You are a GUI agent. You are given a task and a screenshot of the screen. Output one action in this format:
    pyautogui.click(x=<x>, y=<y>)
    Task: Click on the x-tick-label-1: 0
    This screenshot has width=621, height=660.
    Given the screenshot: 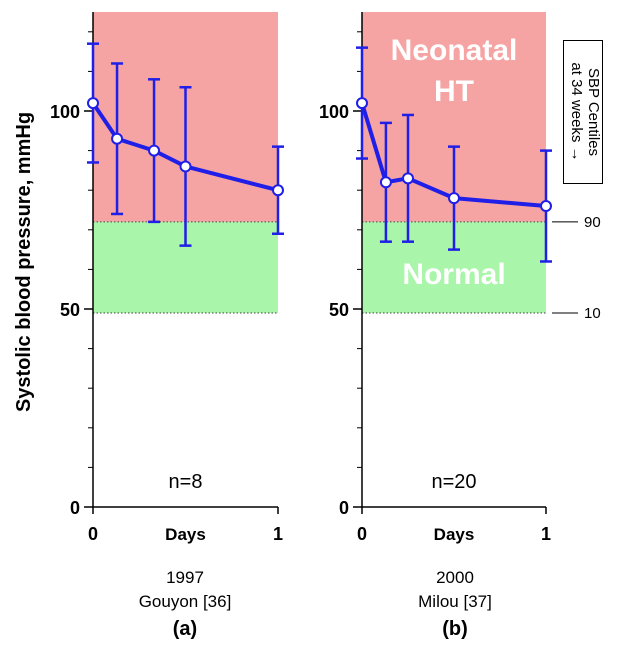 What is the action you would take?
    pyautogui.click(x=362, y=534)
    